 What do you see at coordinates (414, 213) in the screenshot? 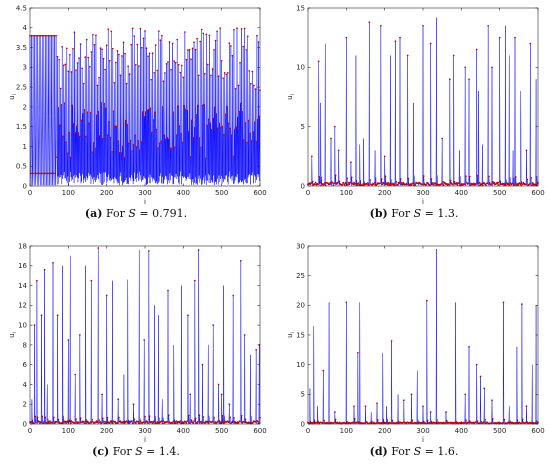
I see `caption-b: (b) For S = 1.3.` at bounding box center [414, 213].